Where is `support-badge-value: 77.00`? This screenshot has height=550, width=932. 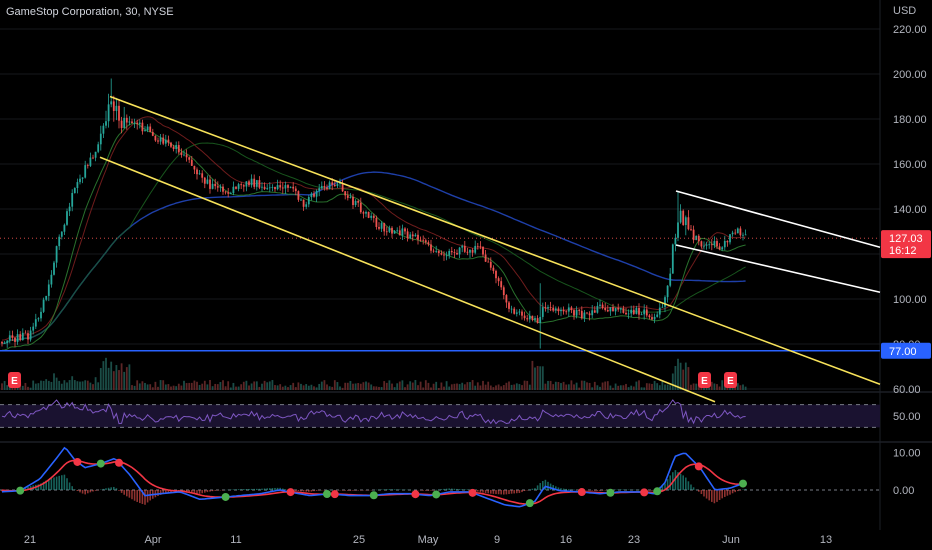
support-badge-value: 77.00 is located at coordinates (903, 352).